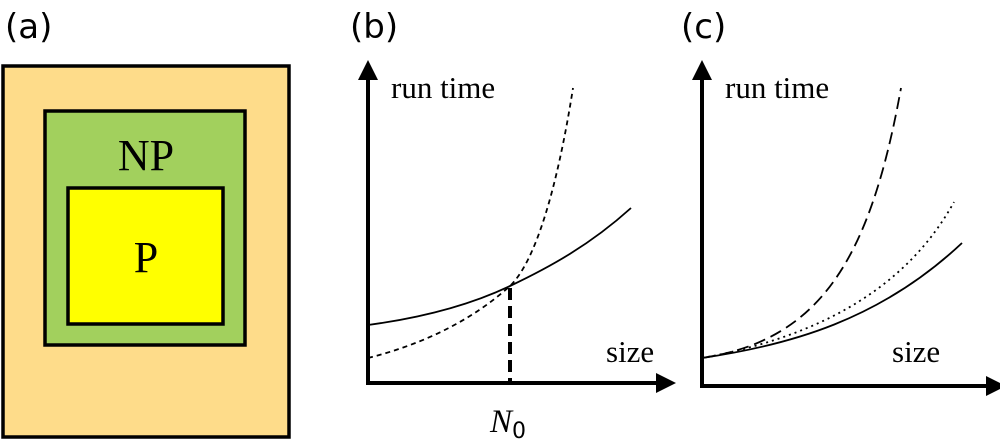 The width and height of the screenshot is (1000, 443). I want to click on panel-b-x-axis-label: size, so click(630, 351).